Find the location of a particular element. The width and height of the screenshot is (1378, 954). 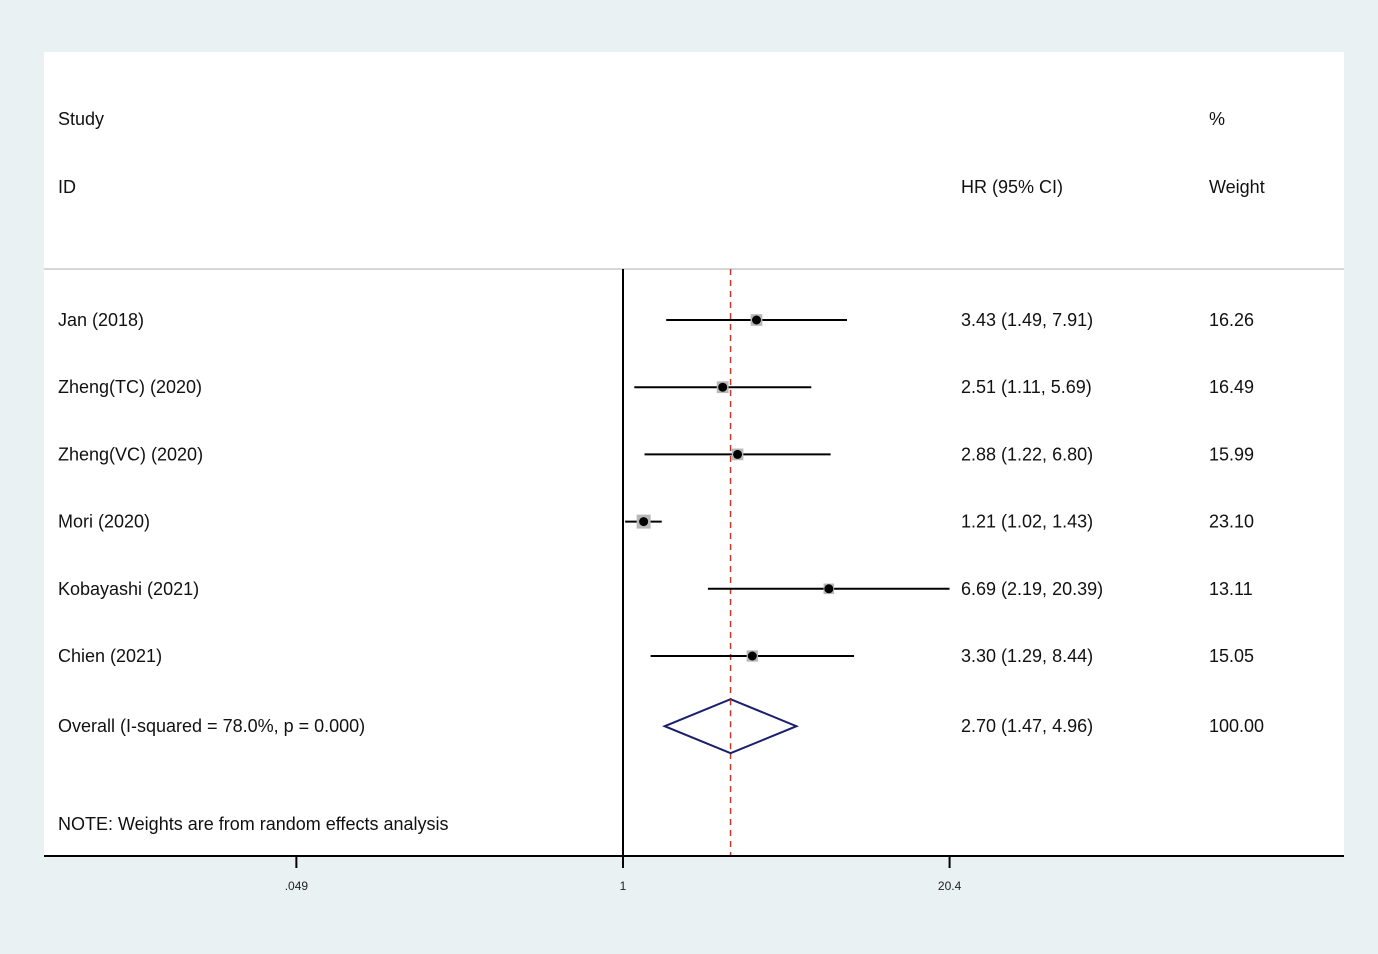

hr-ci-value: 2.51 (1.11, 5.69) is located at coordinates (1026, 387).